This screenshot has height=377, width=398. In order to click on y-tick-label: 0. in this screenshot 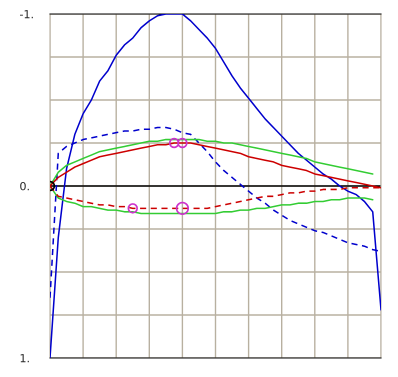, I will do `click(24, 186)`.